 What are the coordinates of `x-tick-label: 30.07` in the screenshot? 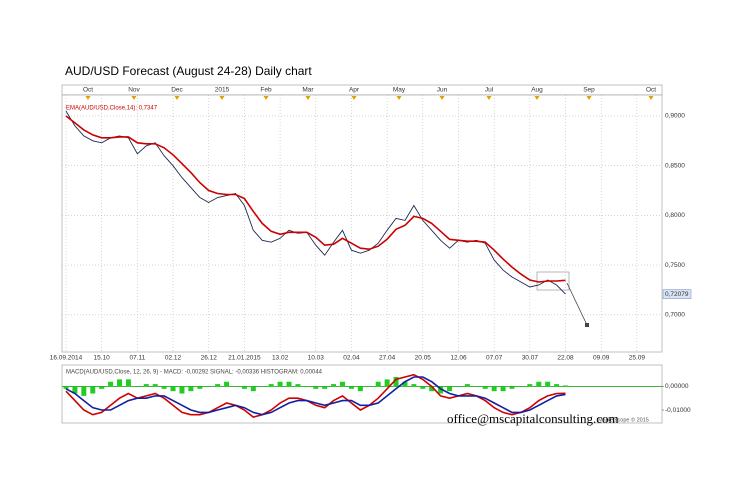 It's located at (530, 358).